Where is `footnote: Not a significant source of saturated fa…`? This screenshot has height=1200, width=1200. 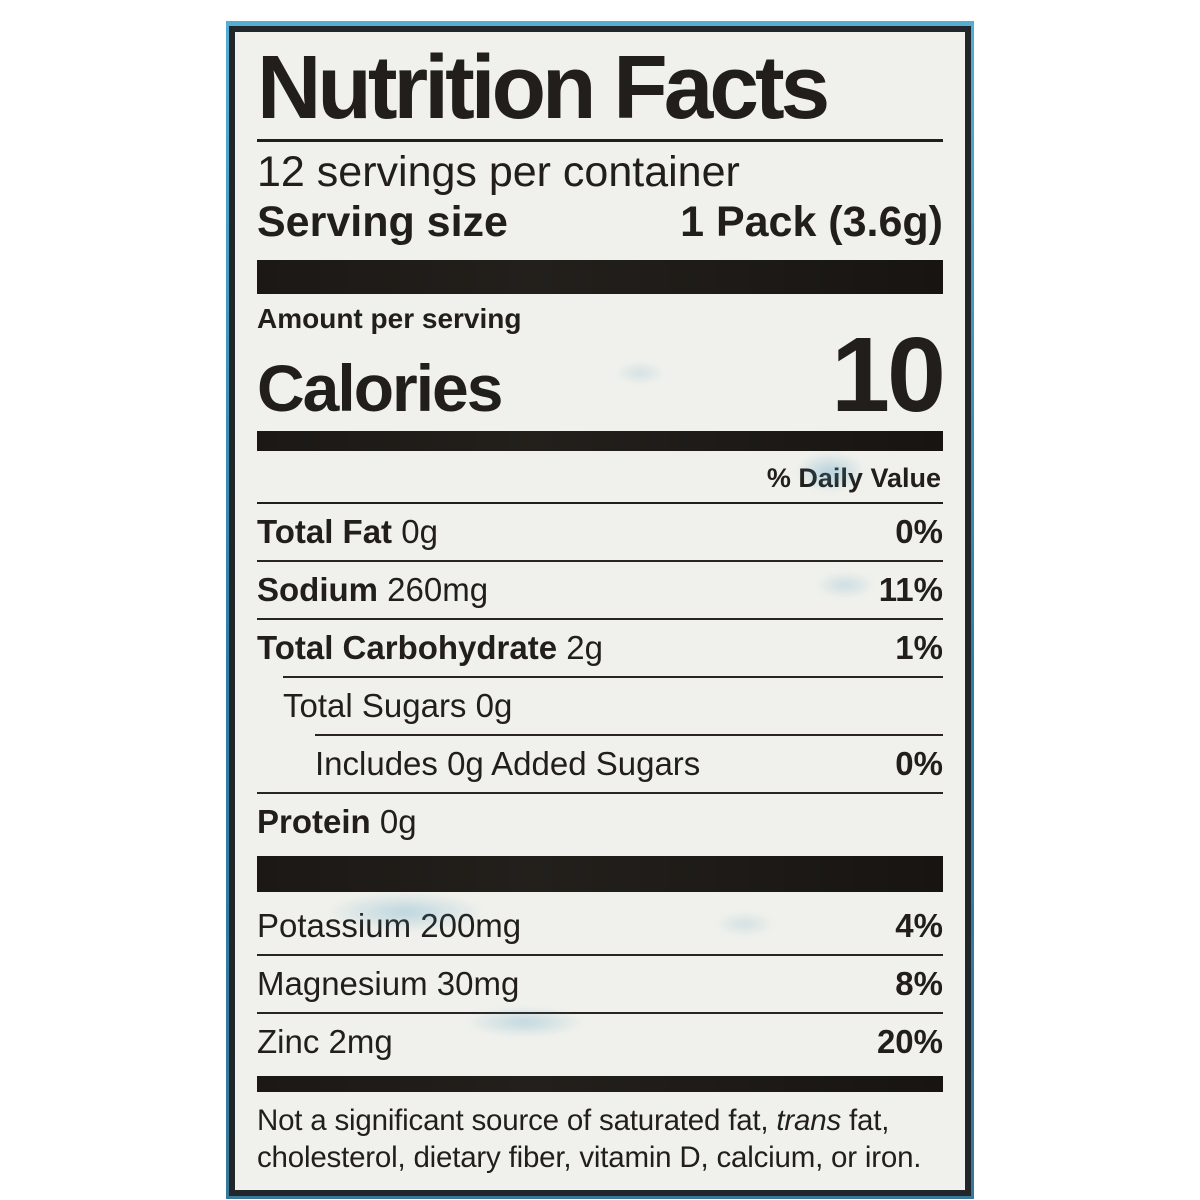
footnote: Not a significant source of saturated fa… is located at coordinates (600, 1139).